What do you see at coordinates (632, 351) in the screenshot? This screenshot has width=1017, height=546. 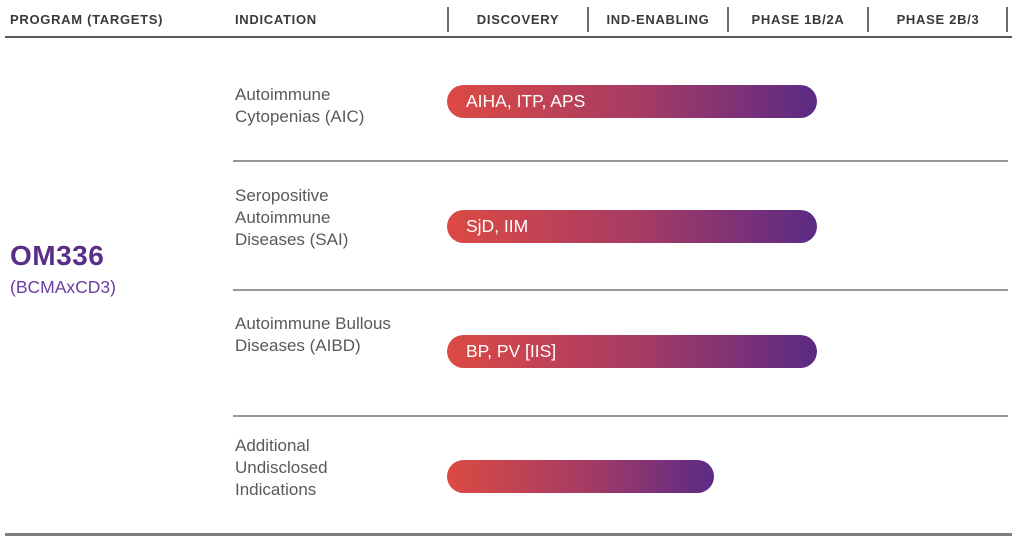 I see `progress-bar-aibd: BP, PV [IIS]` at bounding box center [632, 351].